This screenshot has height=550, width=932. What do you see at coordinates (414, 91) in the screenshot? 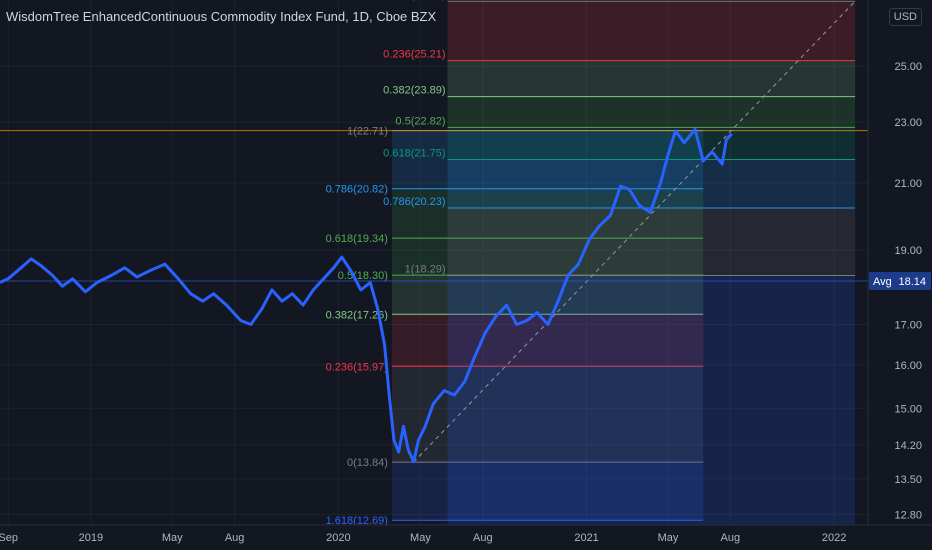
I see `fib-extension-level-label: 0.382(23.89)` at bounding box center [414, 91].